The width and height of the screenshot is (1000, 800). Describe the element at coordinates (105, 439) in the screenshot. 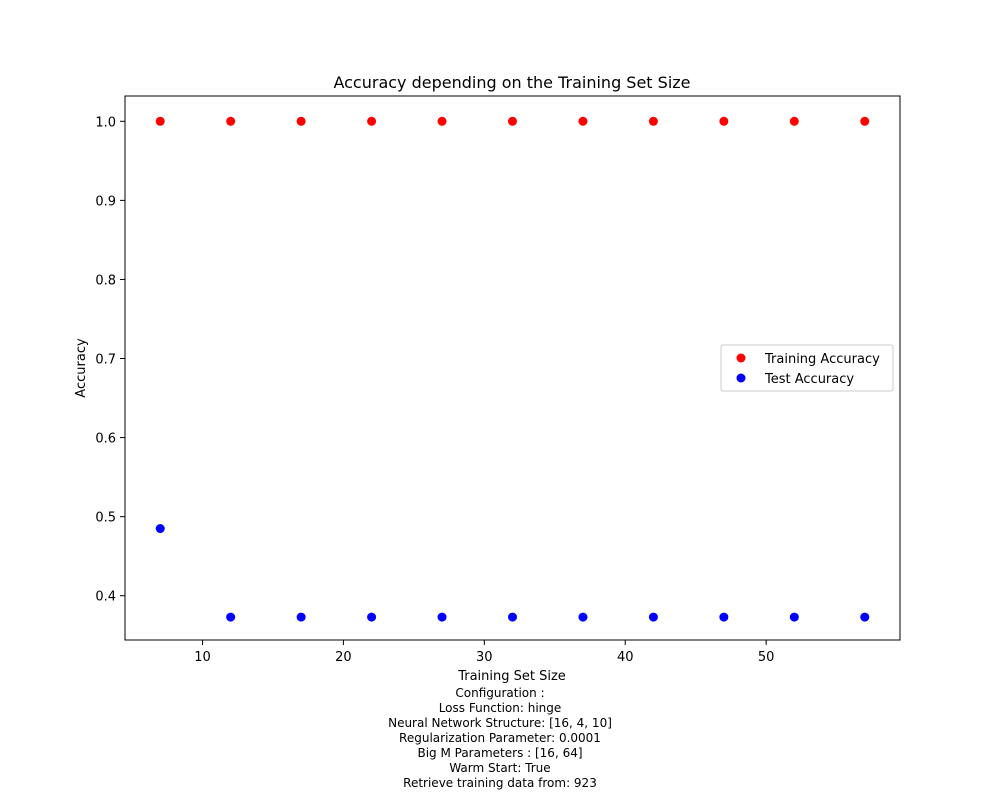

I see `y-tick-label: 0.6` at that location.